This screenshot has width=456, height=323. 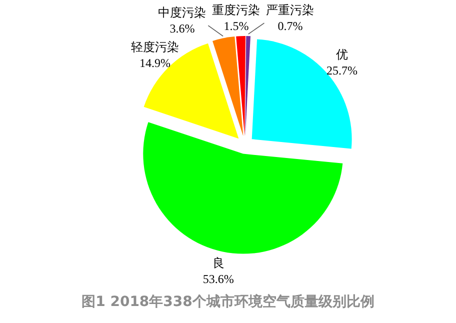 I want to click on slice-label: 中度污染, so click(x=182, y=13).